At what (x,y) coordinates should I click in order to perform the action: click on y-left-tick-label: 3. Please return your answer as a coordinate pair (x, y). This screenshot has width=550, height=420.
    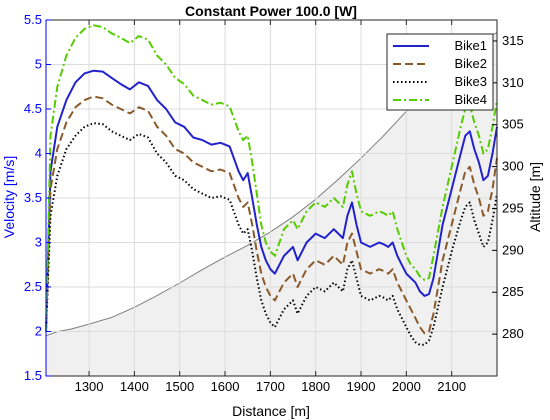
    Looking at the image, I should click on (38, 242).